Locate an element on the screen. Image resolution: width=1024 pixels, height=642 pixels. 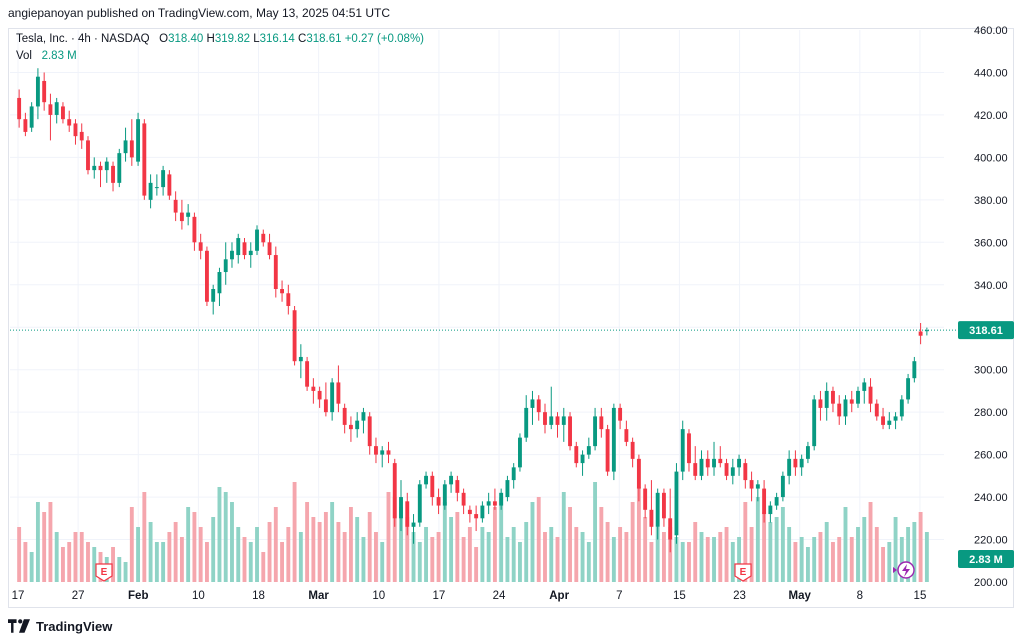
earnings-marker-label: E is located at coordinates (743, 572).